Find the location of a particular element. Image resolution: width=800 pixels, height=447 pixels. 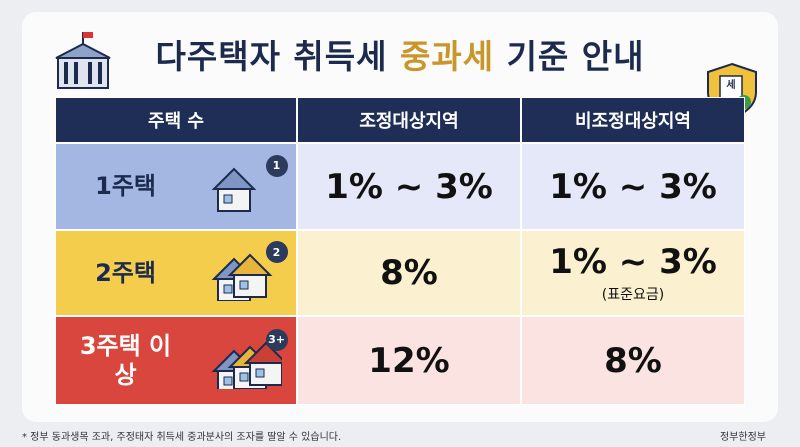

row-label: 1주택 is located at coordinates (125, 186).